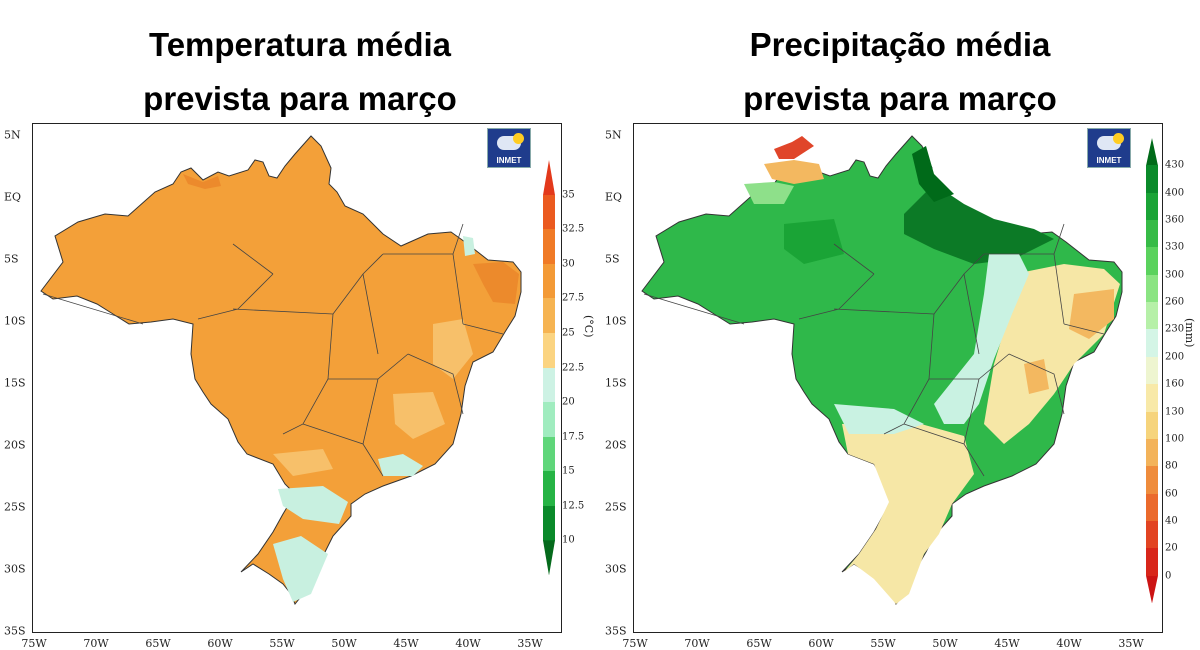 This screenshot has height=650, width=1200. What do you see at coordinates (220, 643) in the screenshot?
I see `x-tick-label: 60W` at bounding box center [220, 643].